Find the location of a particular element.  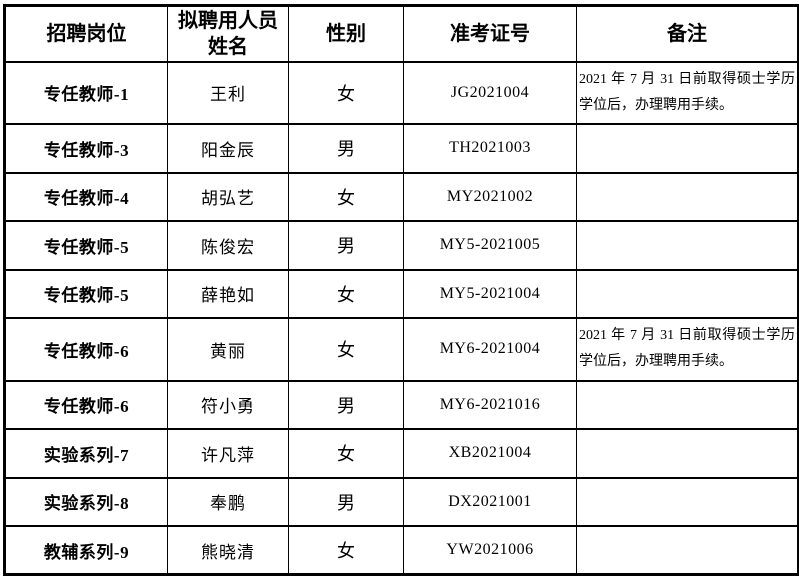

cell-name: 符小勇 is located at coordinates (228, 405).